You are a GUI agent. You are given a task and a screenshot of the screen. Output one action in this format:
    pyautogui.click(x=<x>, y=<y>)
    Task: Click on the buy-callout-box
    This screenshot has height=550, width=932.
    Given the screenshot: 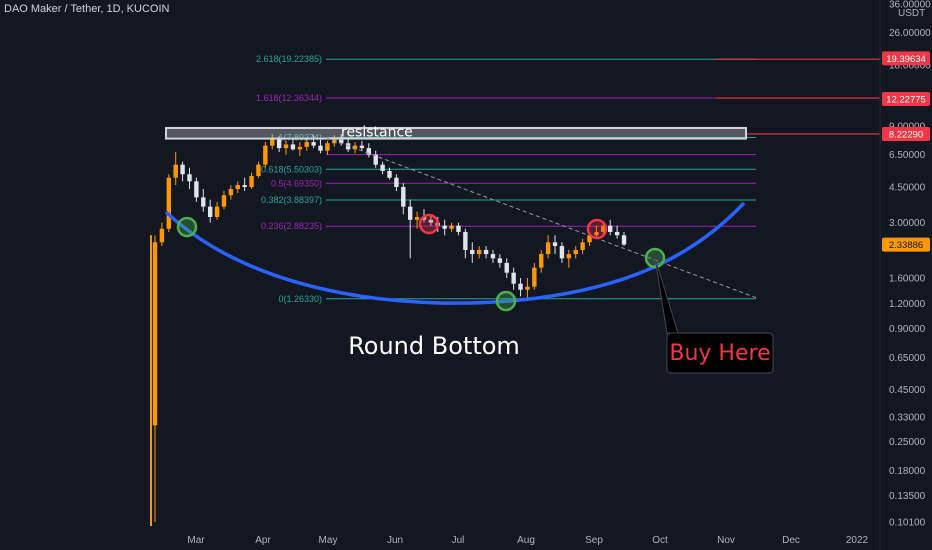 What is the action you would take?
    pyautogui.click(x=720, y=353)
    